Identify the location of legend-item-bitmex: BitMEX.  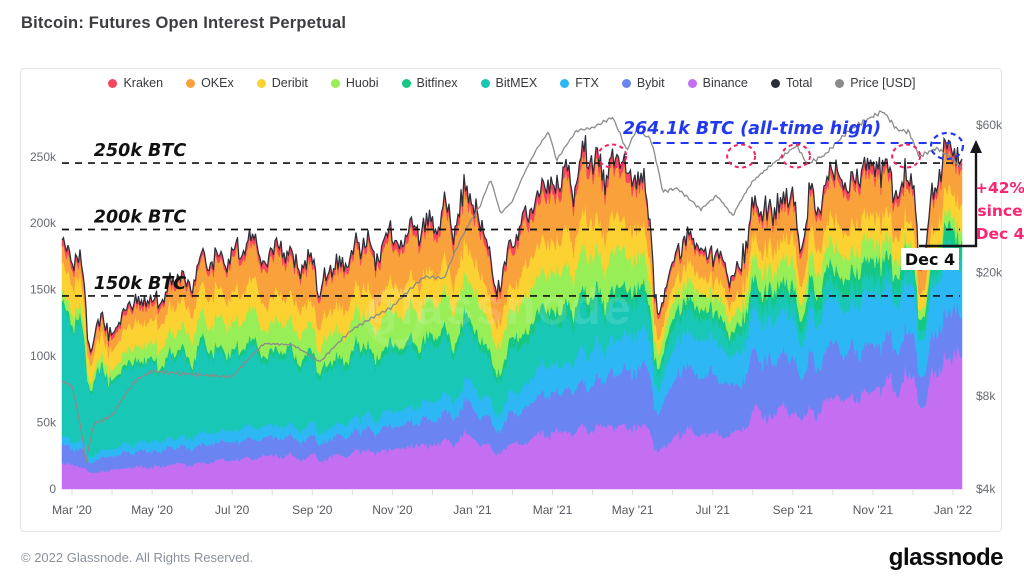
(509, 83).